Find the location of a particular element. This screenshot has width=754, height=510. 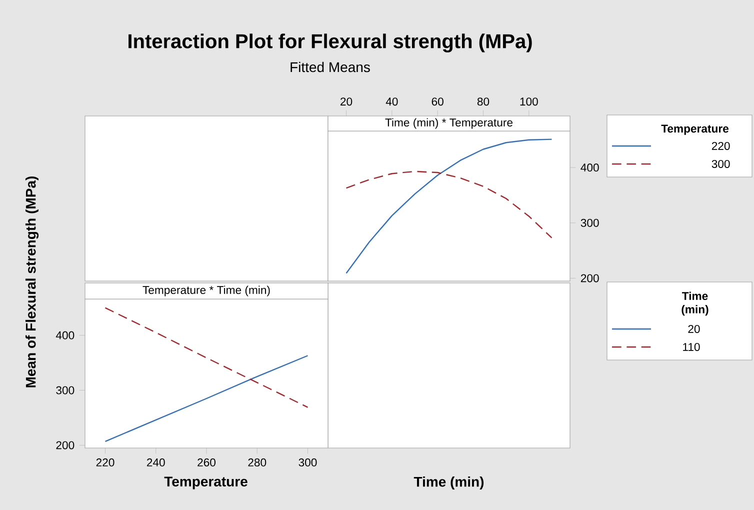

x-axis-title: Time (min) is located at coordinates (449, 483).